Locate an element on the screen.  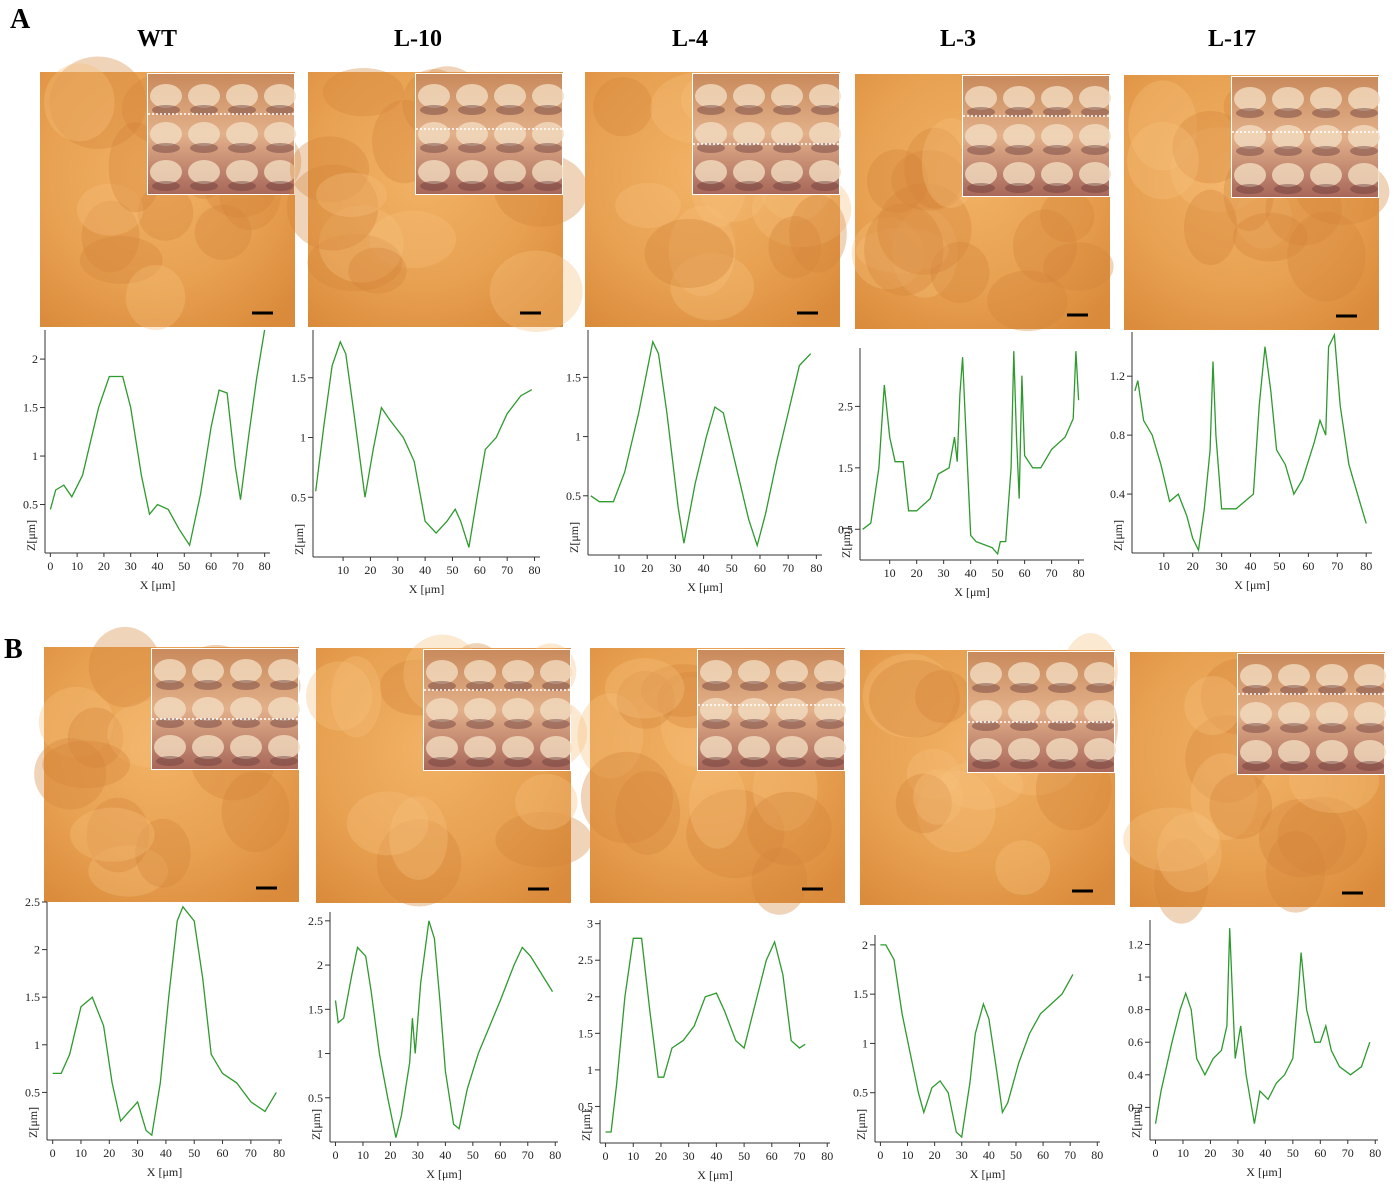
panel-label: B is located at coordinates (13, 649).